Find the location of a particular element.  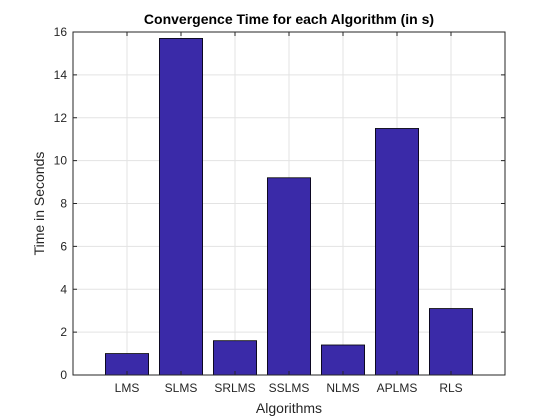

bar-aplms is located at coordinates (396, 252).